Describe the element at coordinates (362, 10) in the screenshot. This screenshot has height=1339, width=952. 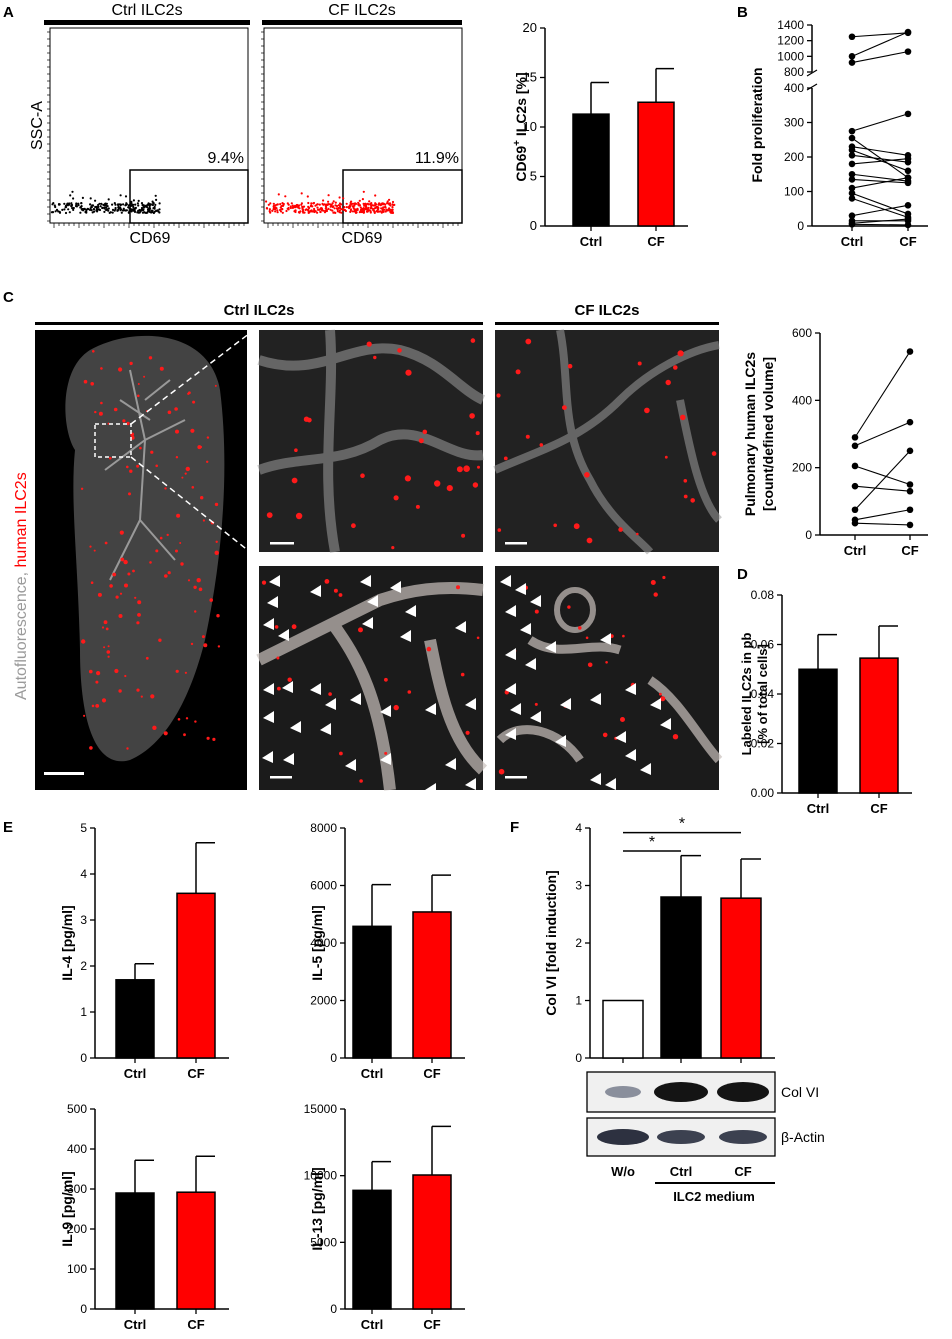
I see `flow-cf-title: CF ILC2s` at that location.